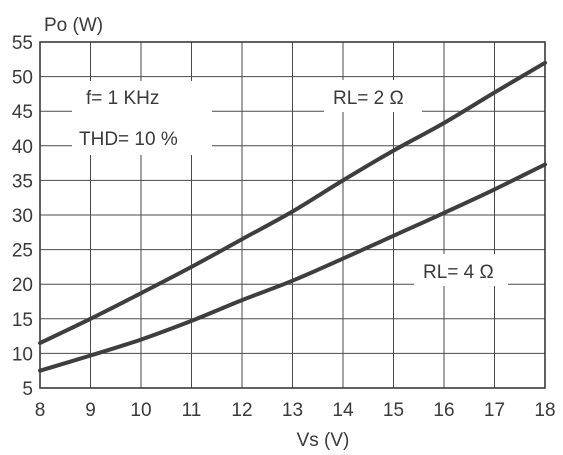 Image resolution: width=563 pixels, height=455 pixels. What do you see at coordinates (142, 118) in the screenshot?
I see `annotation-box` at bounding box center [142, 118].